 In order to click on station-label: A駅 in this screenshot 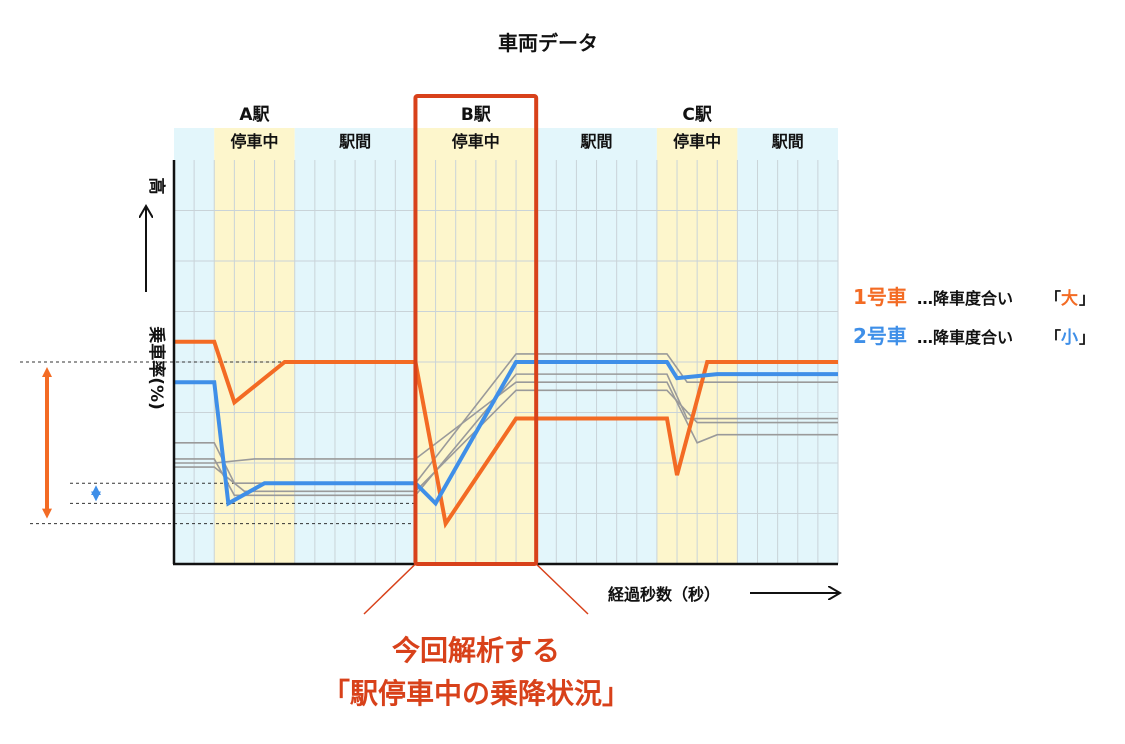, I will do `click(254, 115)`.